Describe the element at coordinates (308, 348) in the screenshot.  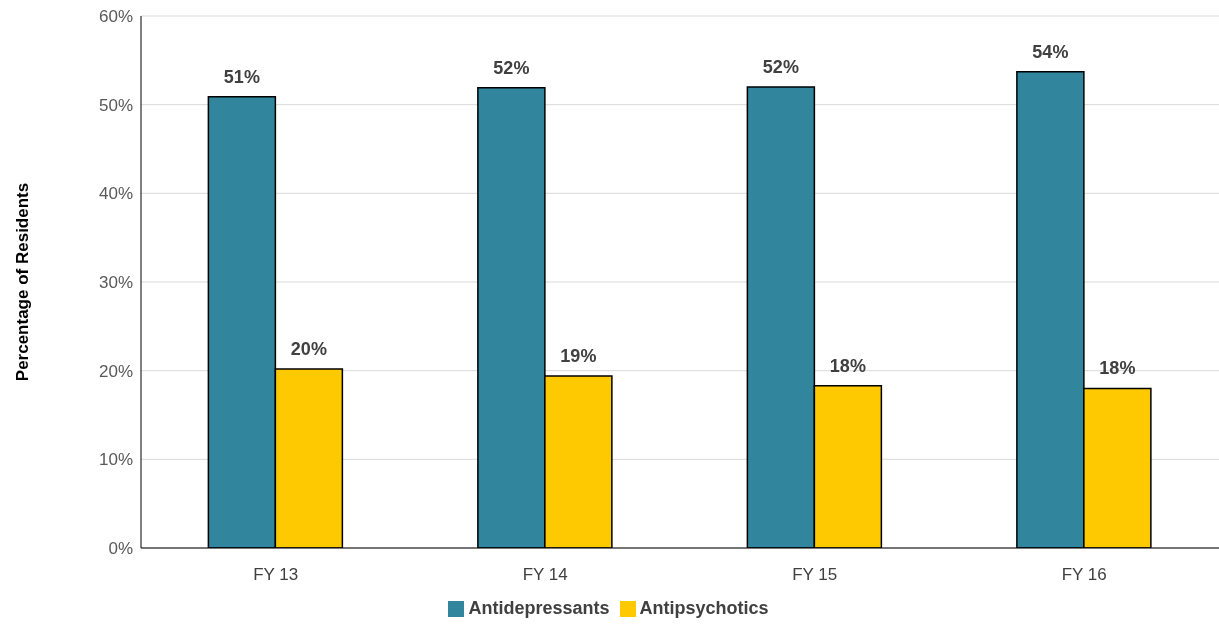
I see `data-label: 20%` at that location.